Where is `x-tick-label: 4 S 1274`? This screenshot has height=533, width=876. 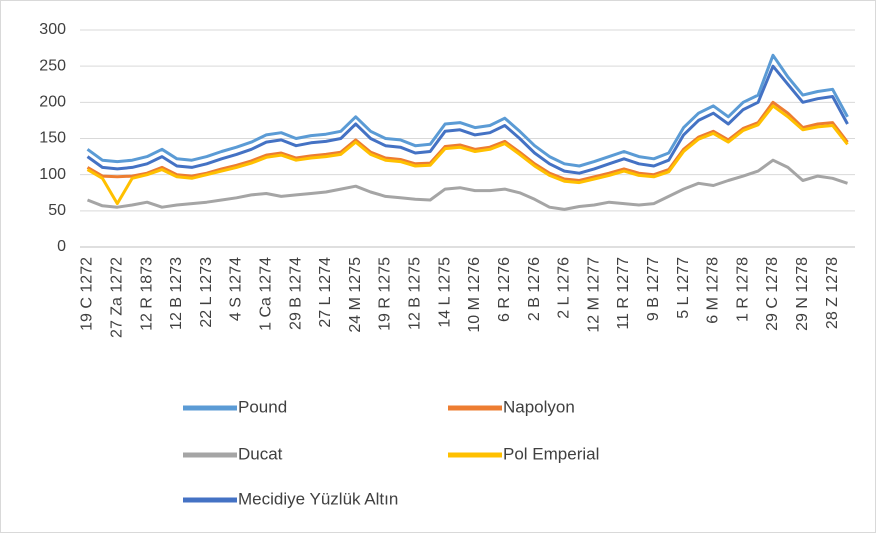
x-tick-label: 4 S 1274 is located at coordinates (236, 289).